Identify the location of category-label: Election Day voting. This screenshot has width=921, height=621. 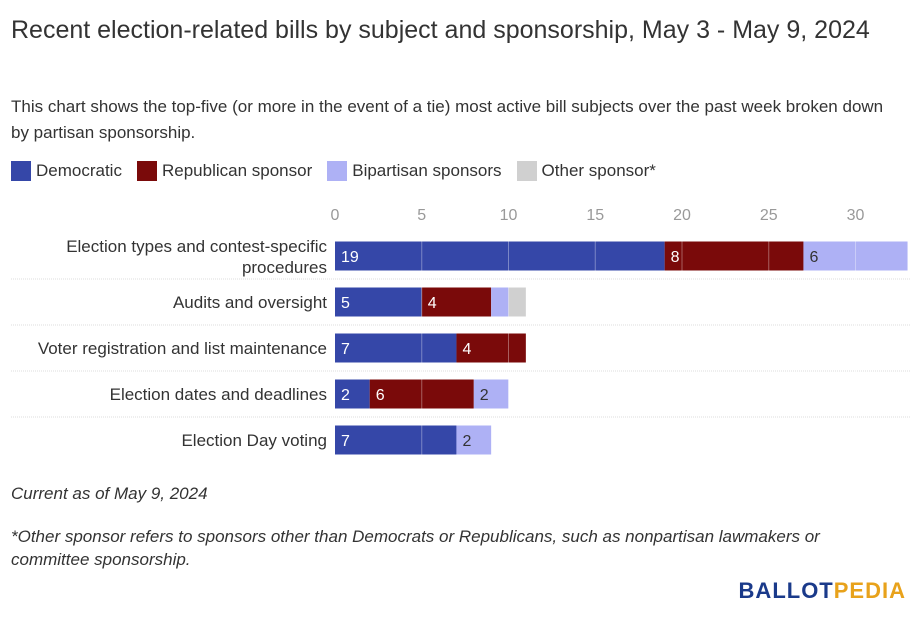
(254, 440).